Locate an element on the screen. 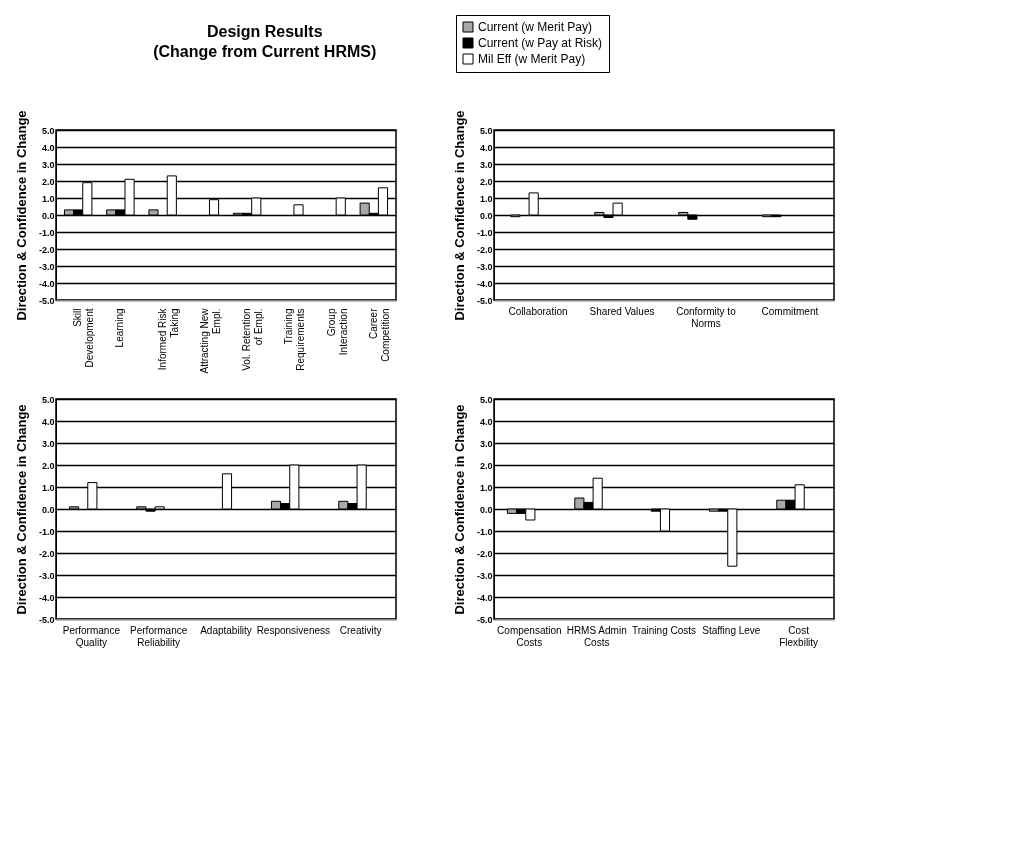  x-tick-label: Career Competition is located at coordinates (379, 334).